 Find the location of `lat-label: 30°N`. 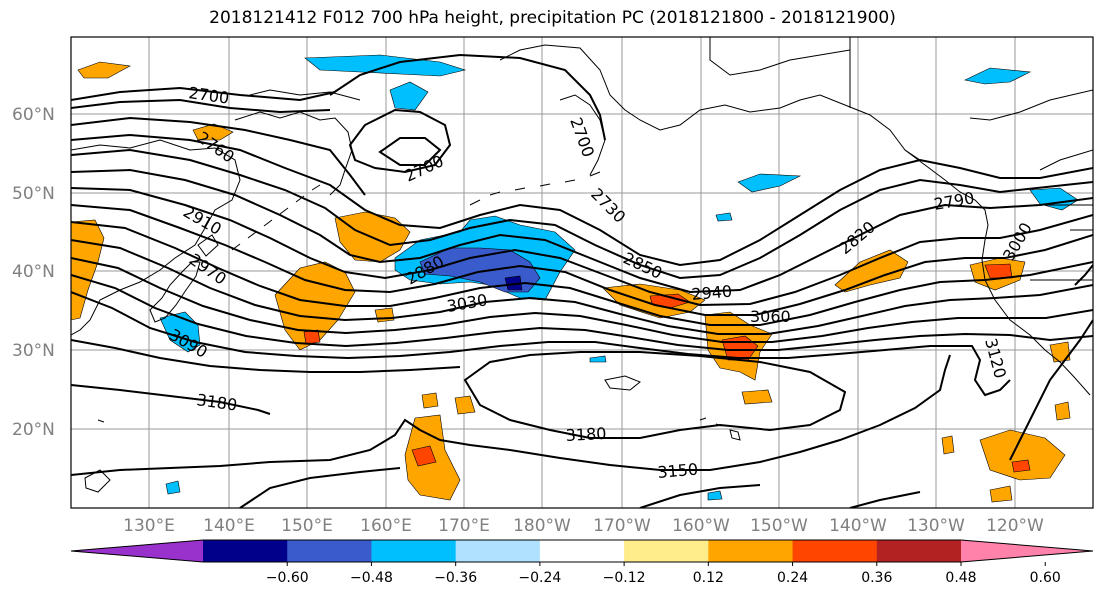

lat-label: 30°N is located at coordinates (33, 351).